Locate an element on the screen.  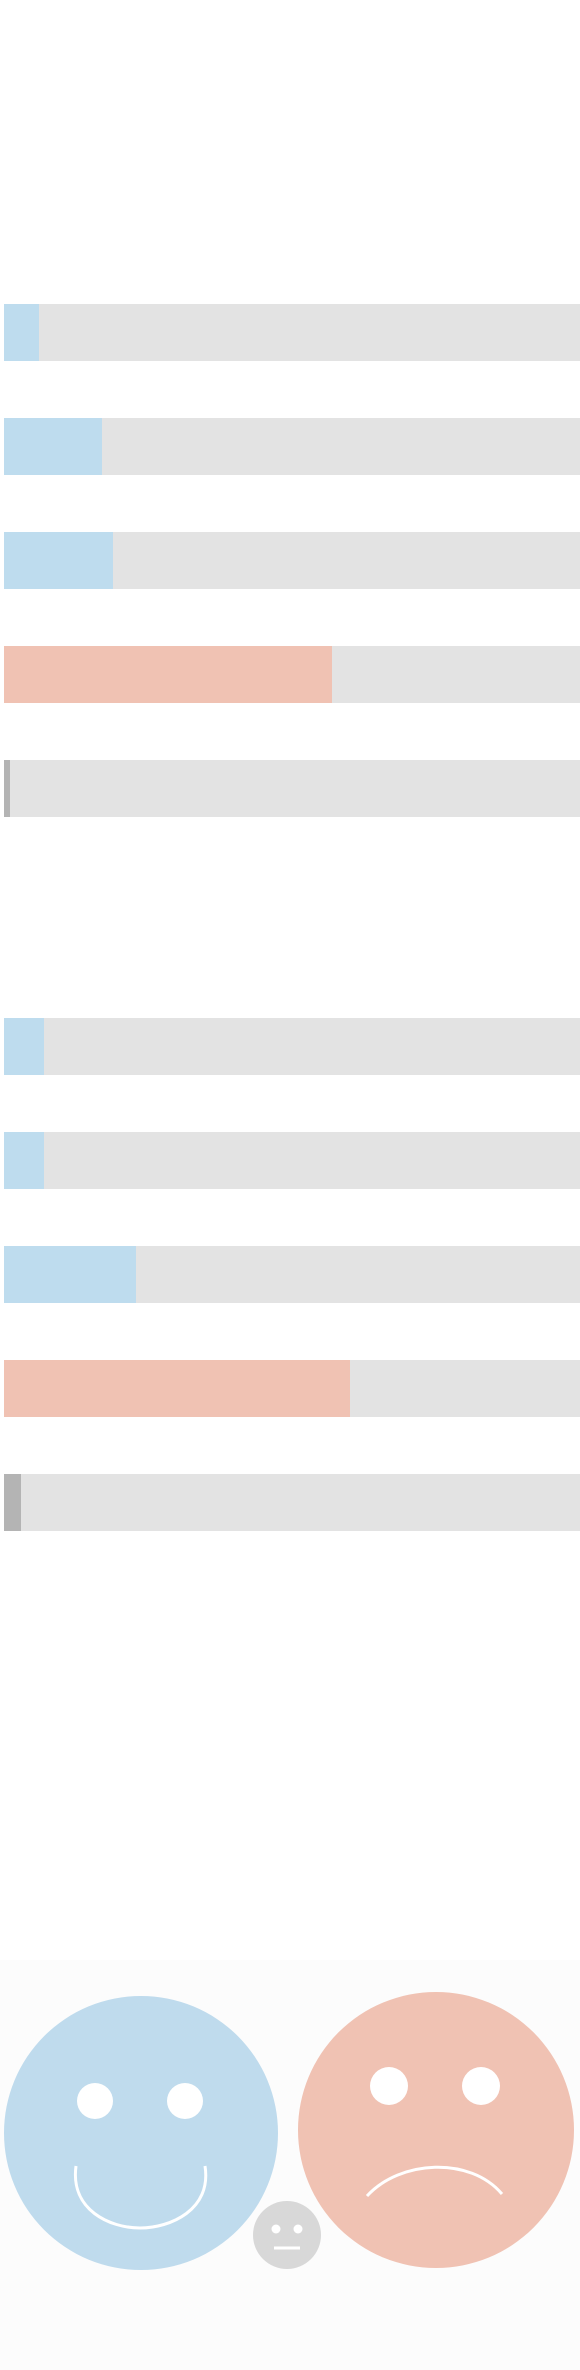
neutral-face-icon is located at coordinates (287, 2235).